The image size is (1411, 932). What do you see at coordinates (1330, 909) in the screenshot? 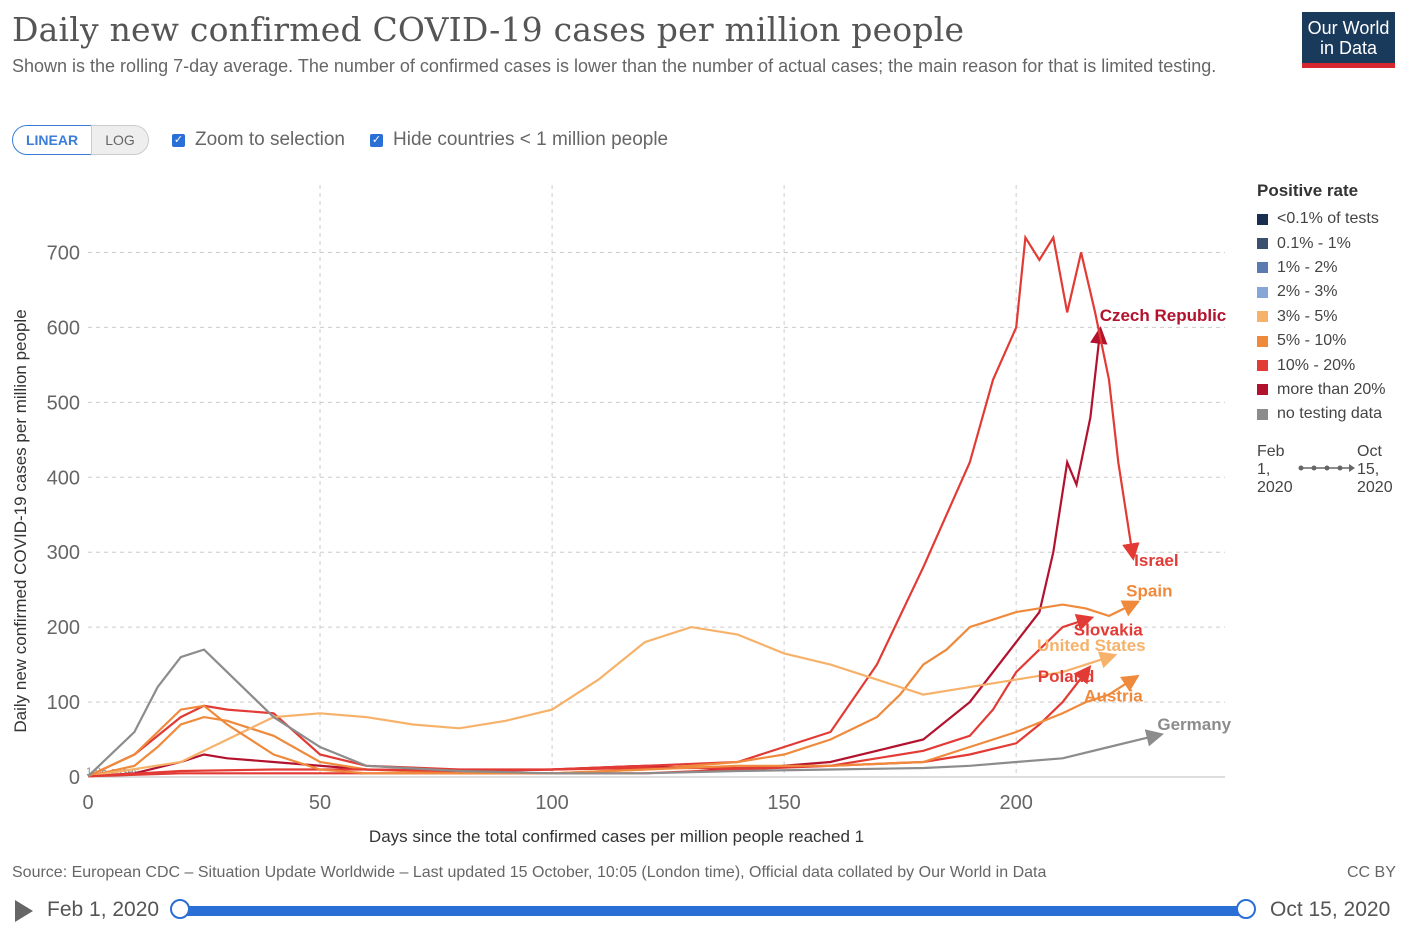
I see `timeline-end-label: Oct 15, 2020` at bounding box center [1330, 909].